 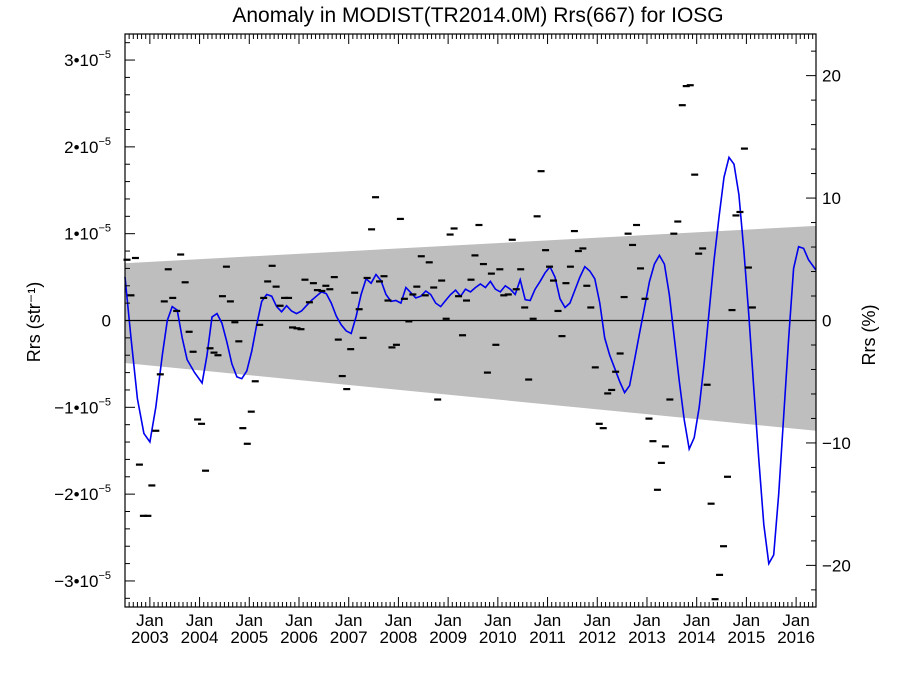 I want to click on y-tick-label-left: 3•10−5, so click(x=87, y=59).